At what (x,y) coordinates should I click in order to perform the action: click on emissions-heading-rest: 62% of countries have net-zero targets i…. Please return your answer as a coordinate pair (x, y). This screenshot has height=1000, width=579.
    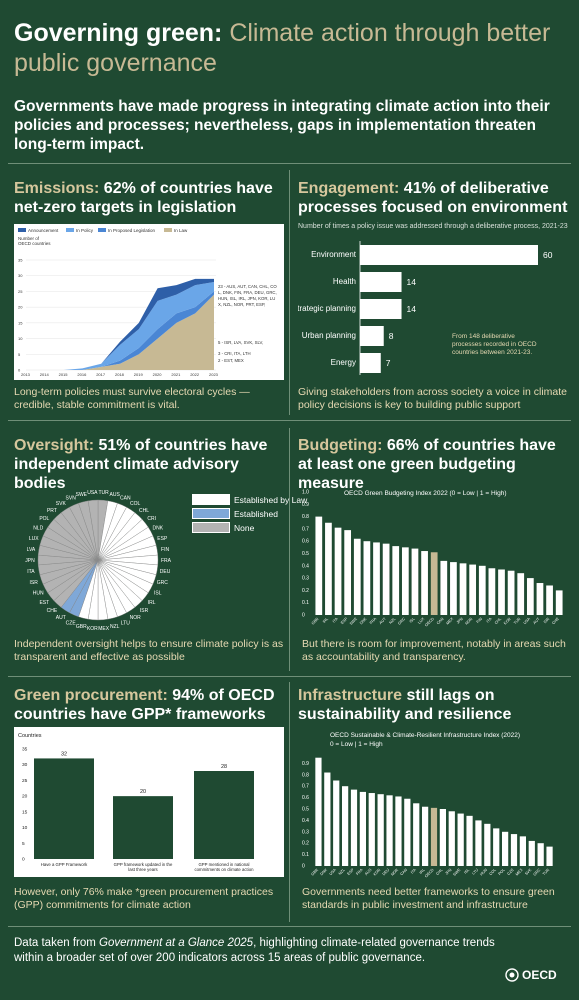
    Looking at the image, I should click on (143, 198).